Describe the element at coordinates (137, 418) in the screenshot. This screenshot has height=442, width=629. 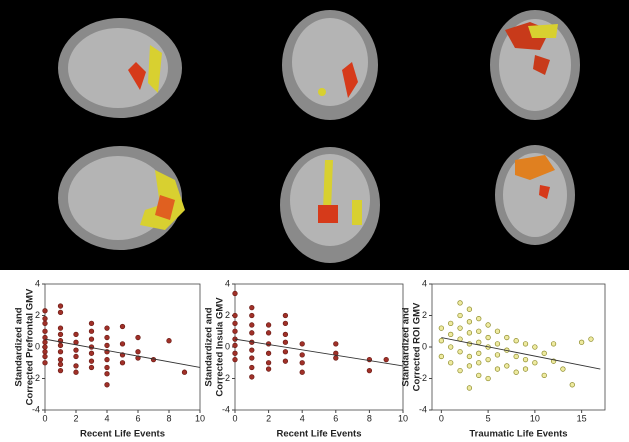
I see `x-tick-label: 6` at that location.